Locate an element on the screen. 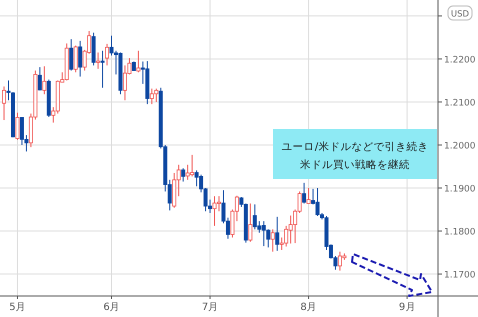 This screenshot has height=317, width=478. y-axis-title: USD is located at coordinates (460, 15).